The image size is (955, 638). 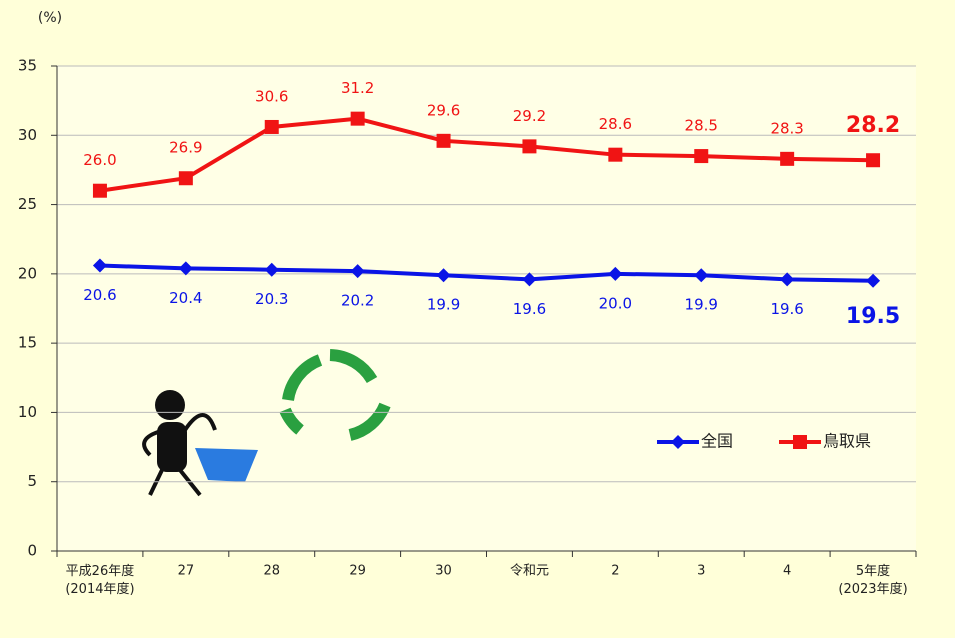 What do you see at coordinates (271, 96) in the screenshot?
I see `data-label: 30.6` at bounding box center [271, 96].